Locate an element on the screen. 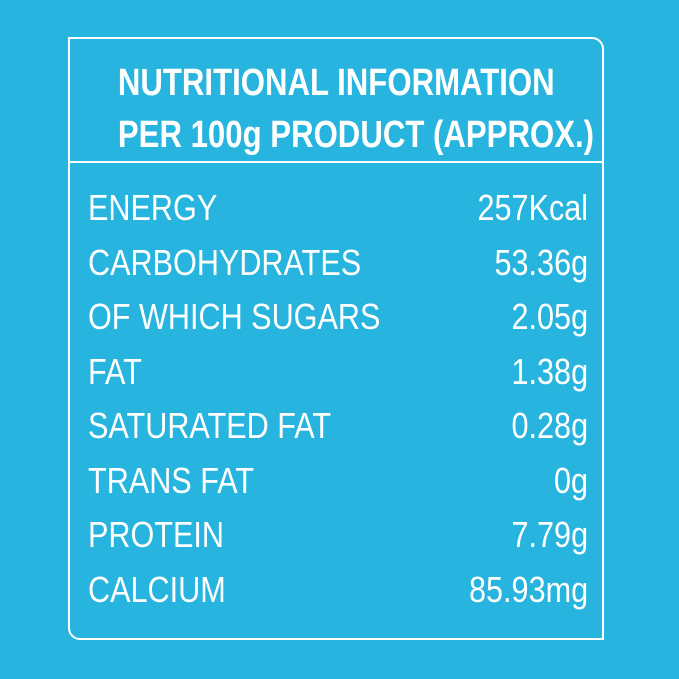 The width and height of the screenshot is (679, 679). nutrient-value: 1.38g is located at coordinates (549, 371).